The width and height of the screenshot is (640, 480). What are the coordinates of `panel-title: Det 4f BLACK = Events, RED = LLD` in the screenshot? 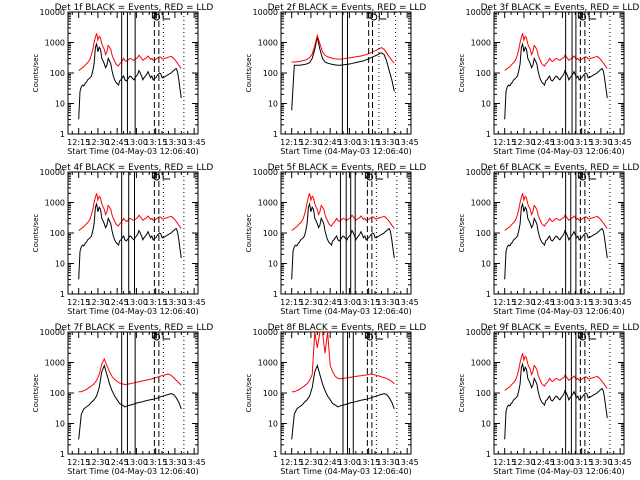 It's located at (134, 168).